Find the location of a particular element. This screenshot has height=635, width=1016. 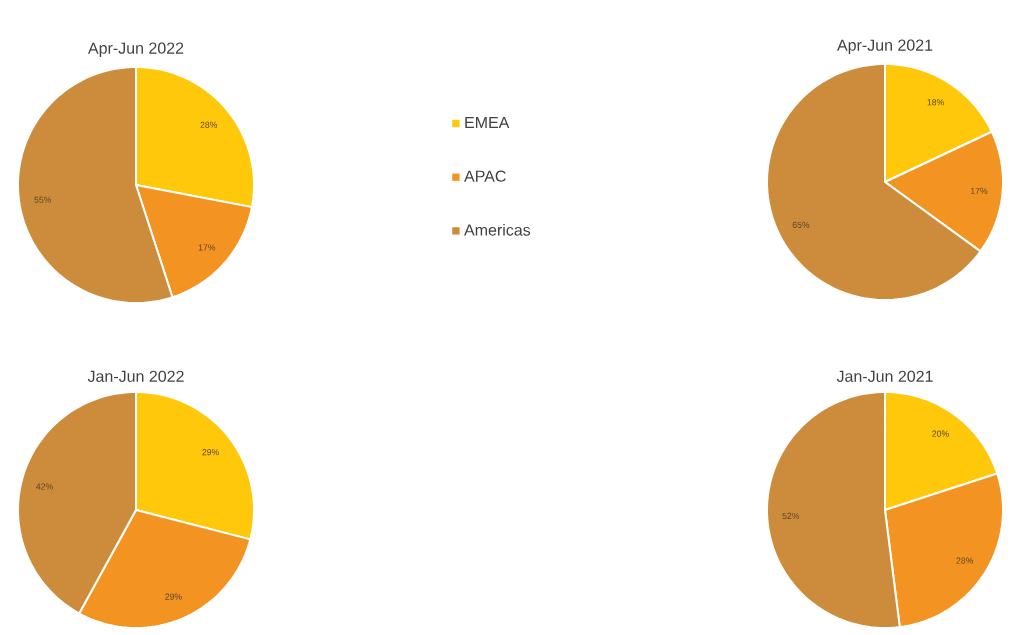

chart-title: Jan-Jun 2022 is located at coordinates (135, 376).